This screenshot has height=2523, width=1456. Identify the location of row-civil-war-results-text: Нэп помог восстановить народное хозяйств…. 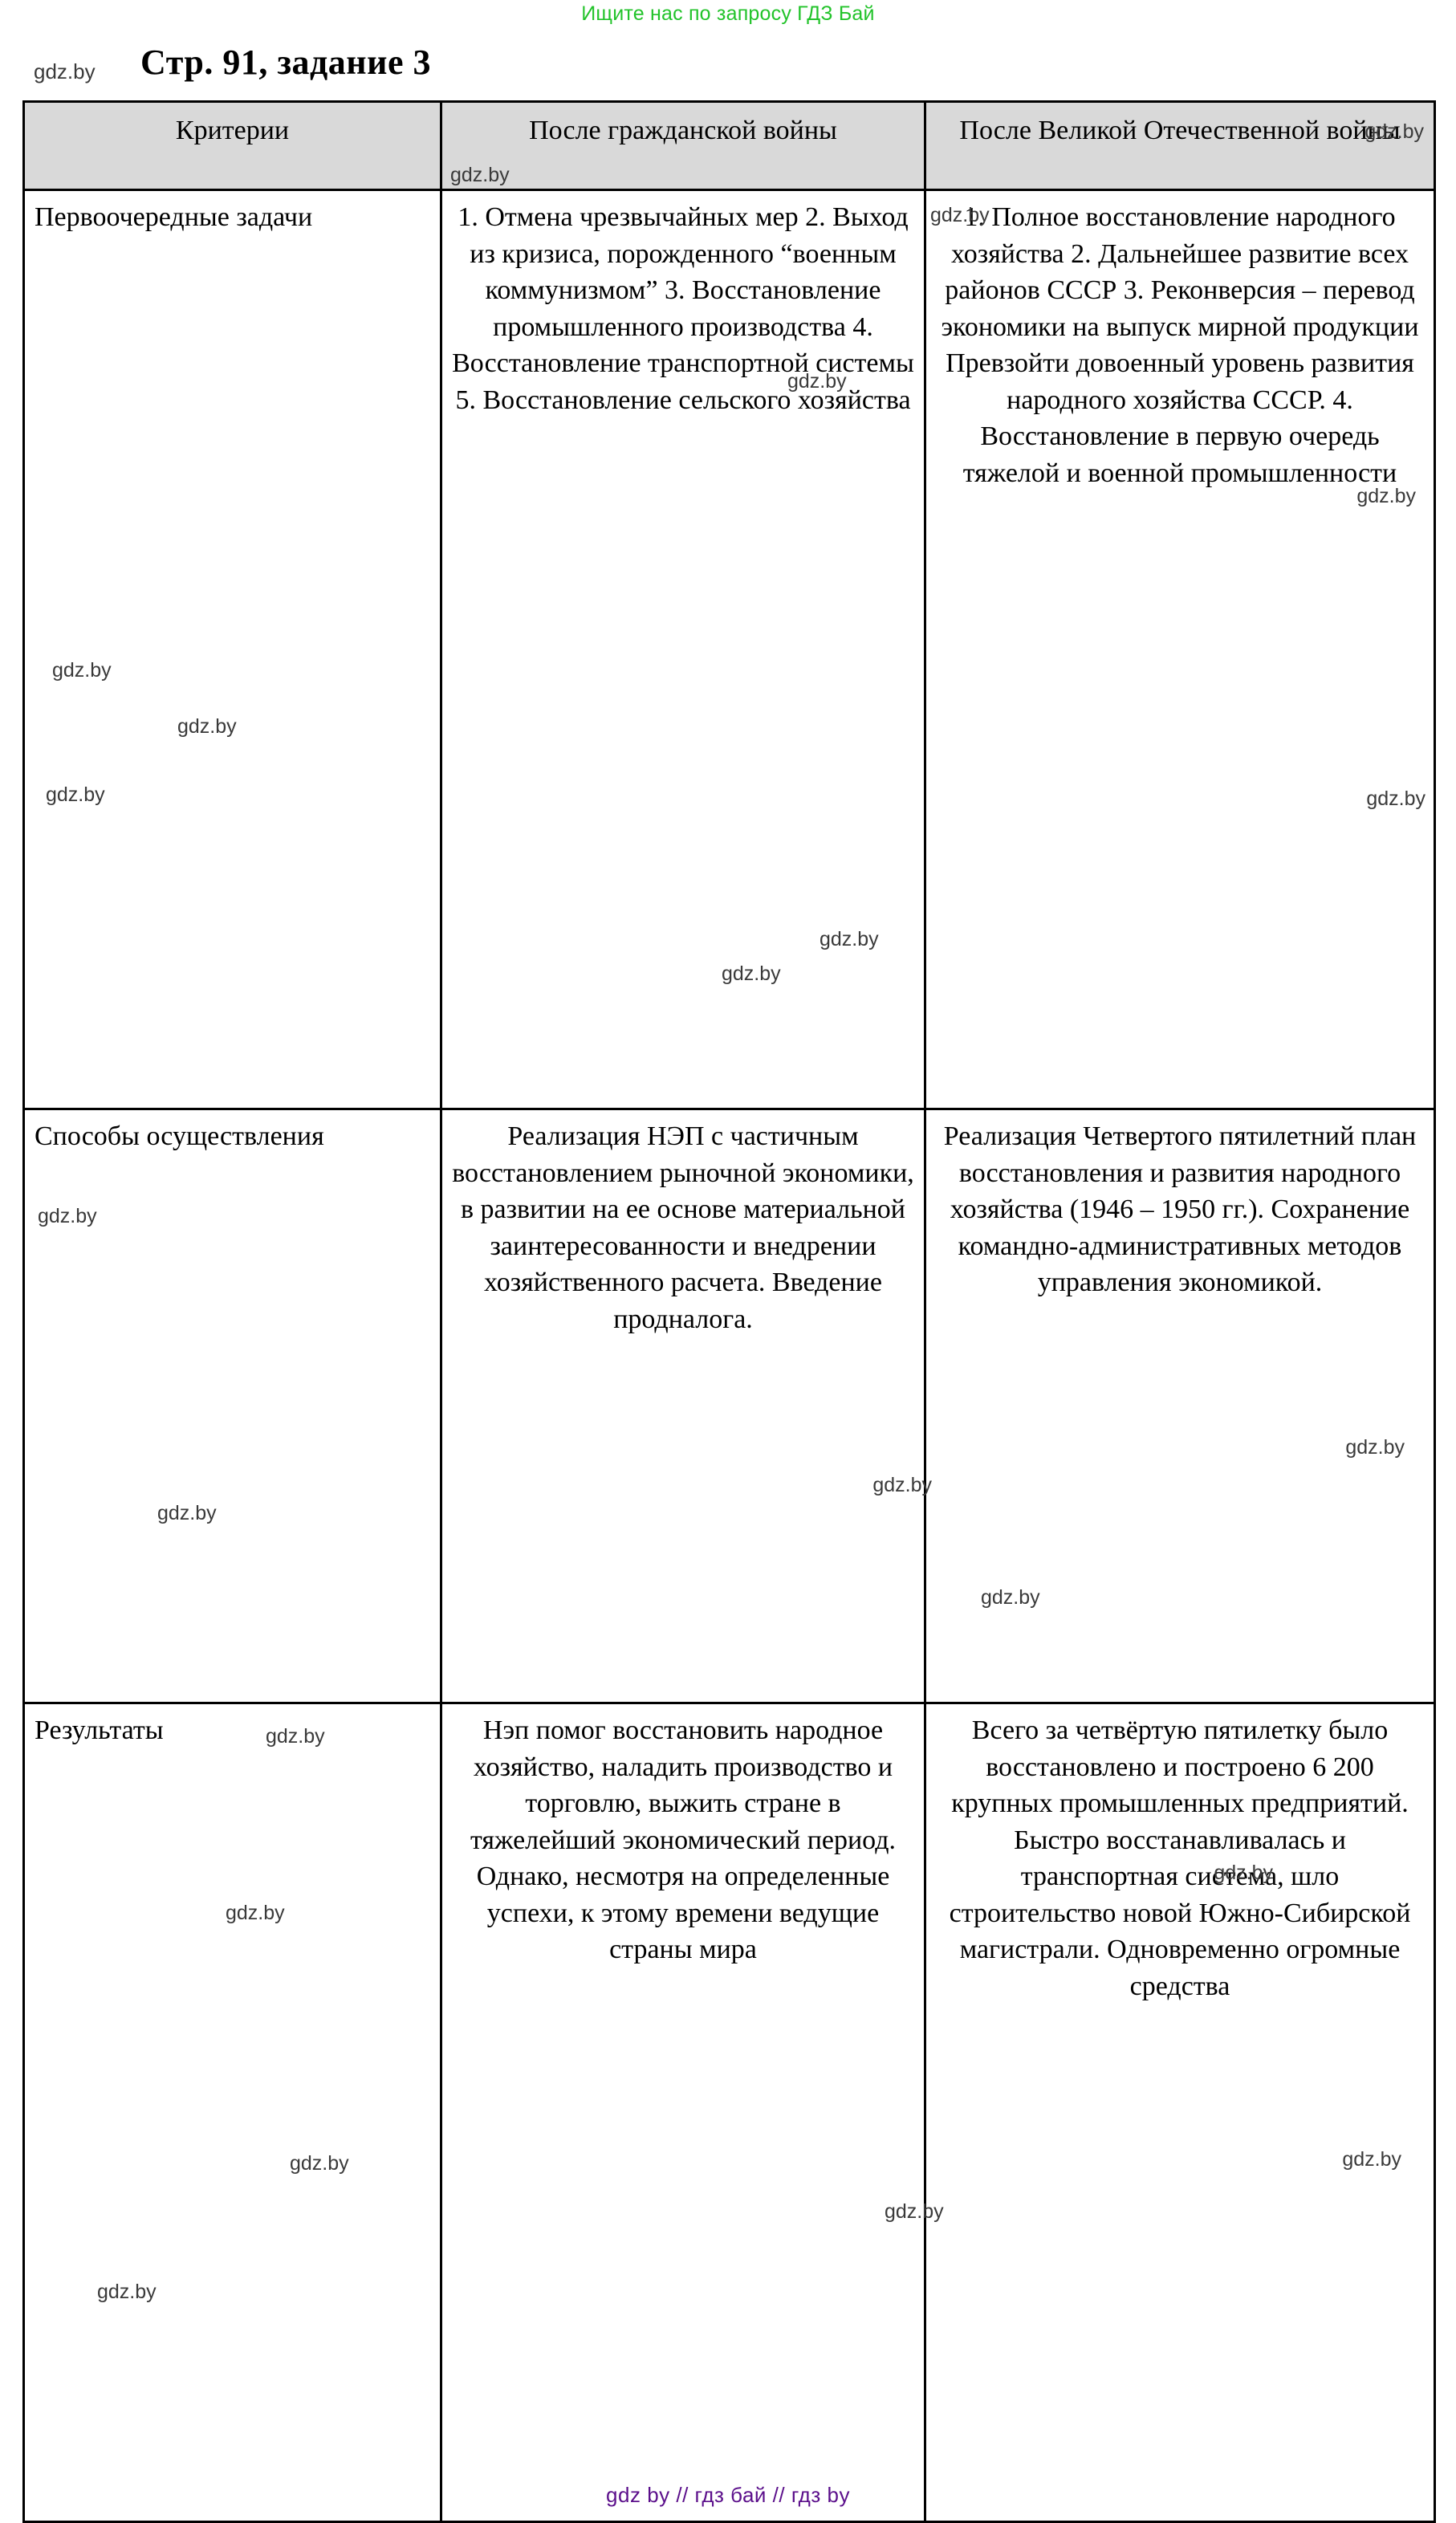
(683, 1840).